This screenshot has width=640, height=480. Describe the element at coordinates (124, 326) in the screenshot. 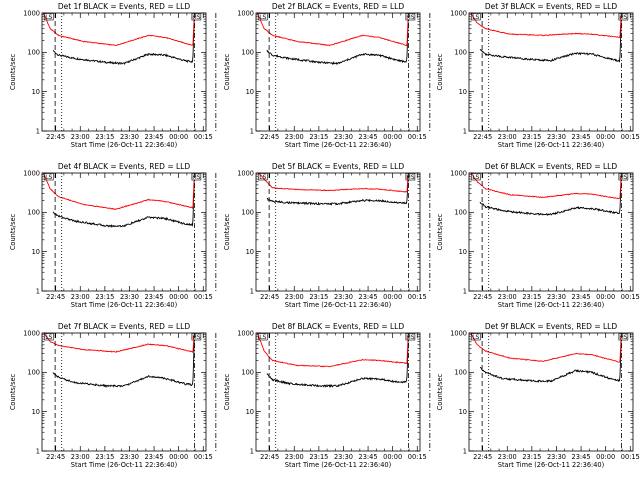

I see `panel-title: Det 7f BLACK = Events, RED = LLD` at that location.